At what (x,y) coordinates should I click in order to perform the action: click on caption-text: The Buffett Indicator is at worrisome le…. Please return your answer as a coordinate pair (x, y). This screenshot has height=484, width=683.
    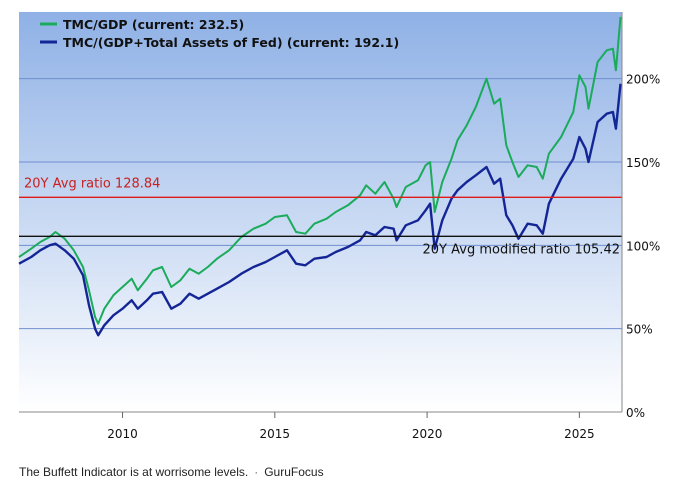
    Looking at the image, I should click on (134, 472).